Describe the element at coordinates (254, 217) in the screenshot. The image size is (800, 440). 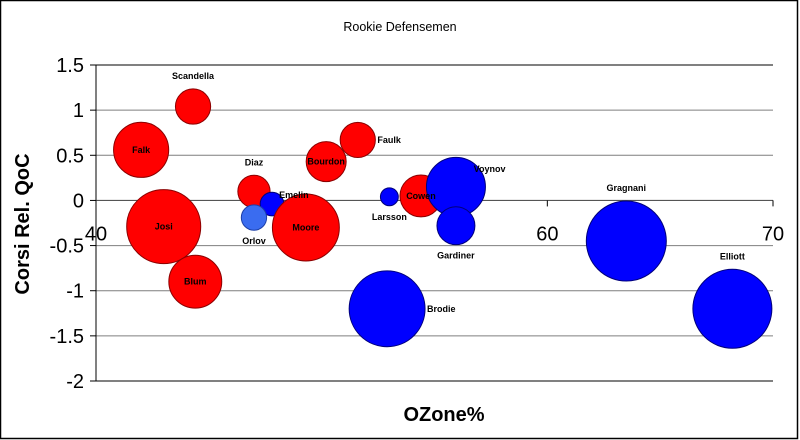
I see `bubble-orlov` at that location.